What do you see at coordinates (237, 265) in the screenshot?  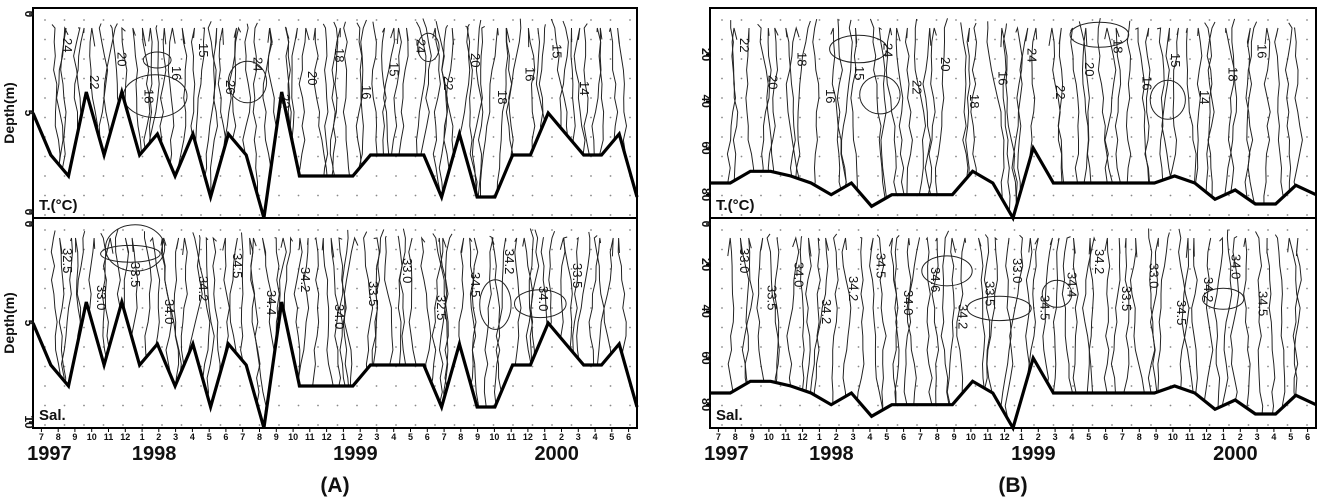 I see `contour-label: 34.5` at bounding box center [237, 265].